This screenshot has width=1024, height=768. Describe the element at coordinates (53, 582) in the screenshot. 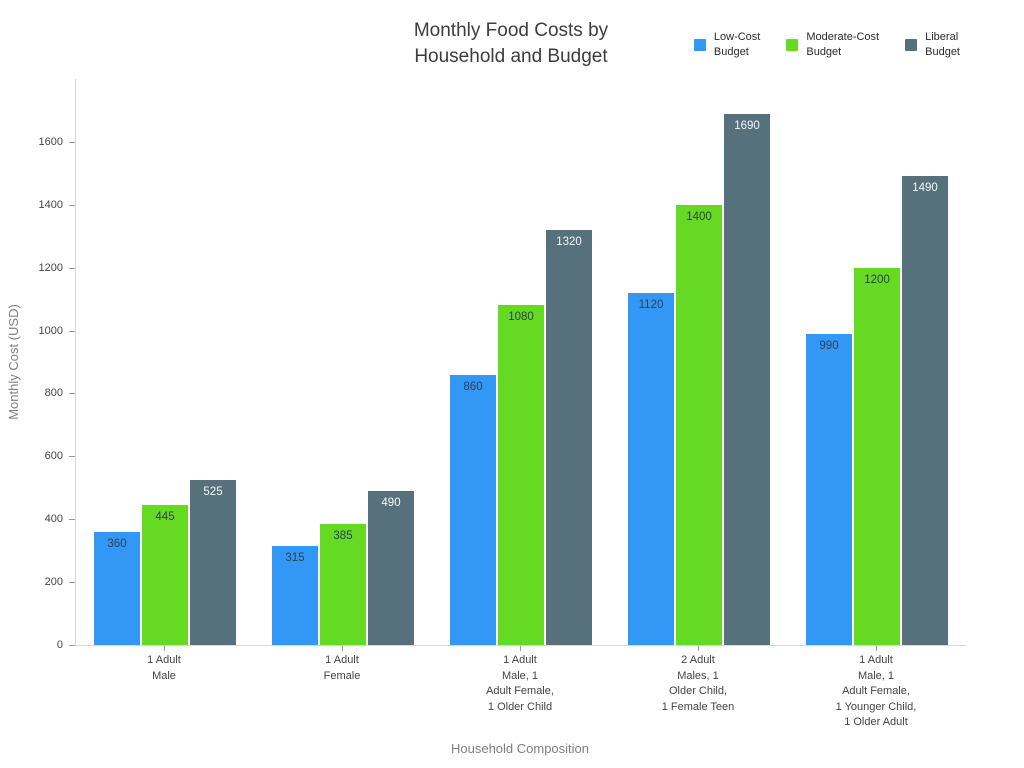

I see `y-tick-label: 200` at that location.